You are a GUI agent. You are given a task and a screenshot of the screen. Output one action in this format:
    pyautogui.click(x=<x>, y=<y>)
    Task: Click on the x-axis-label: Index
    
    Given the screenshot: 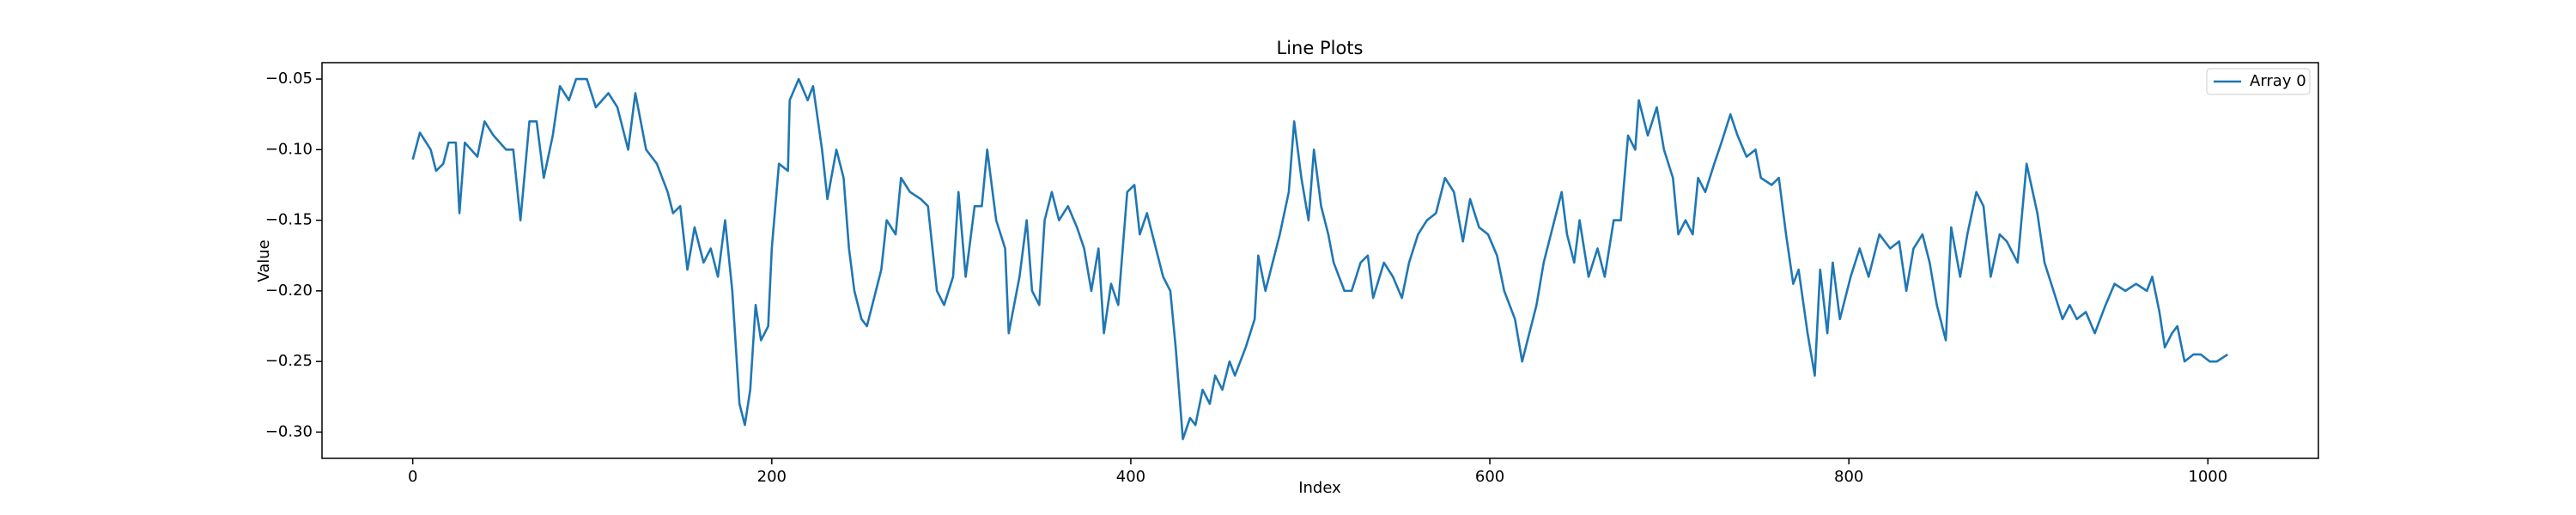 What is the action you would take?
    pyautogui.click(x=1319, y=488)
    